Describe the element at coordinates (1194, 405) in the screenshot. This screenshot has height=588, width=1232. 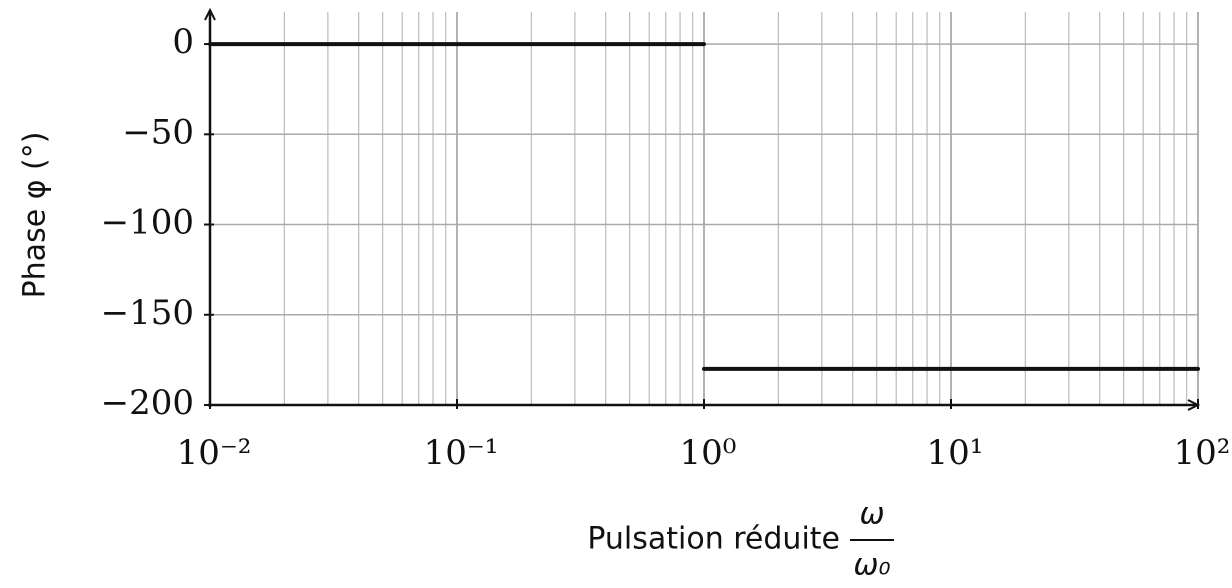
I see `x-axis-arrow` at that location.